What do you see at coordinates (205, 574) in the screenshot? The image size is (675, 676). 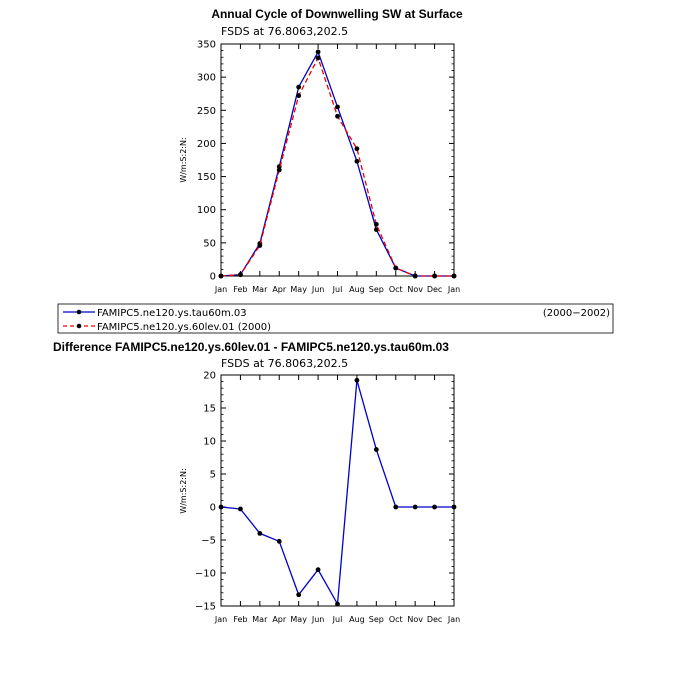 I see `y-tick-label: −10` at bounding box center [205, 574].